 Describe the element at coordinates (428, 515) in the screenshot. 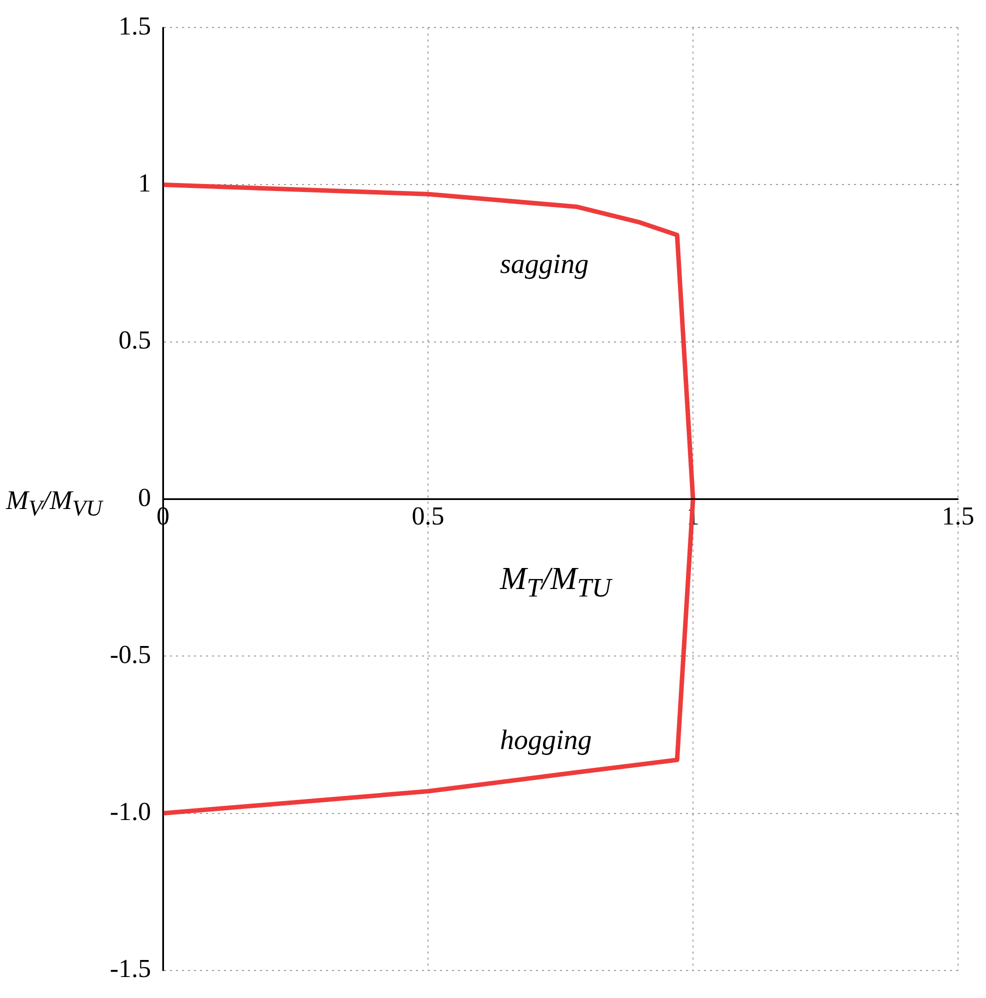

I see `x-tick-label: 0.5` at that location.